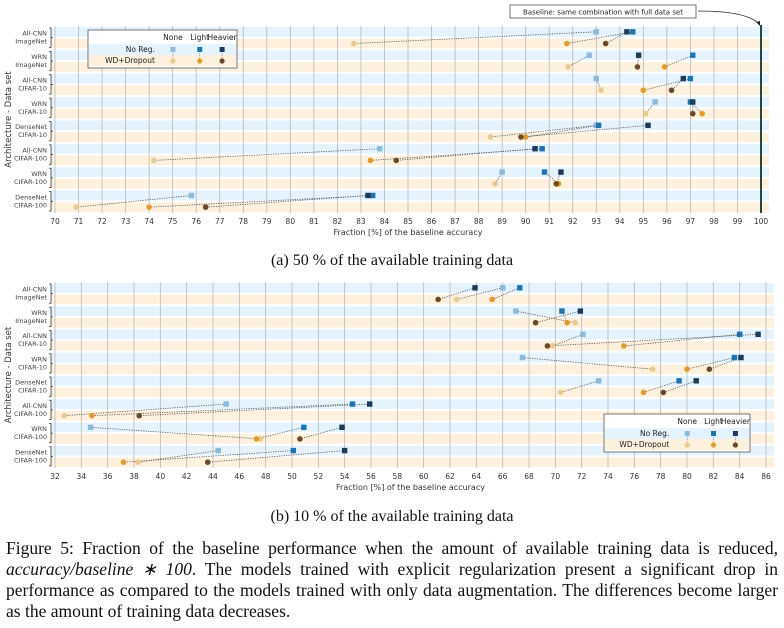 The height and width of the screenshot is (628, 784). Describe the element at coordinates (243, 221) in the screenshot. I see `x-tick-label: 78` at that location.